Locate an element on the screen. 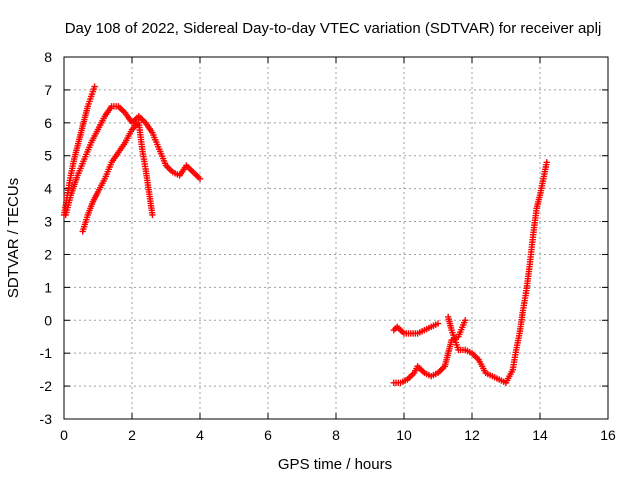  y-tick-label: -1 is located at coordinates (46, 353).